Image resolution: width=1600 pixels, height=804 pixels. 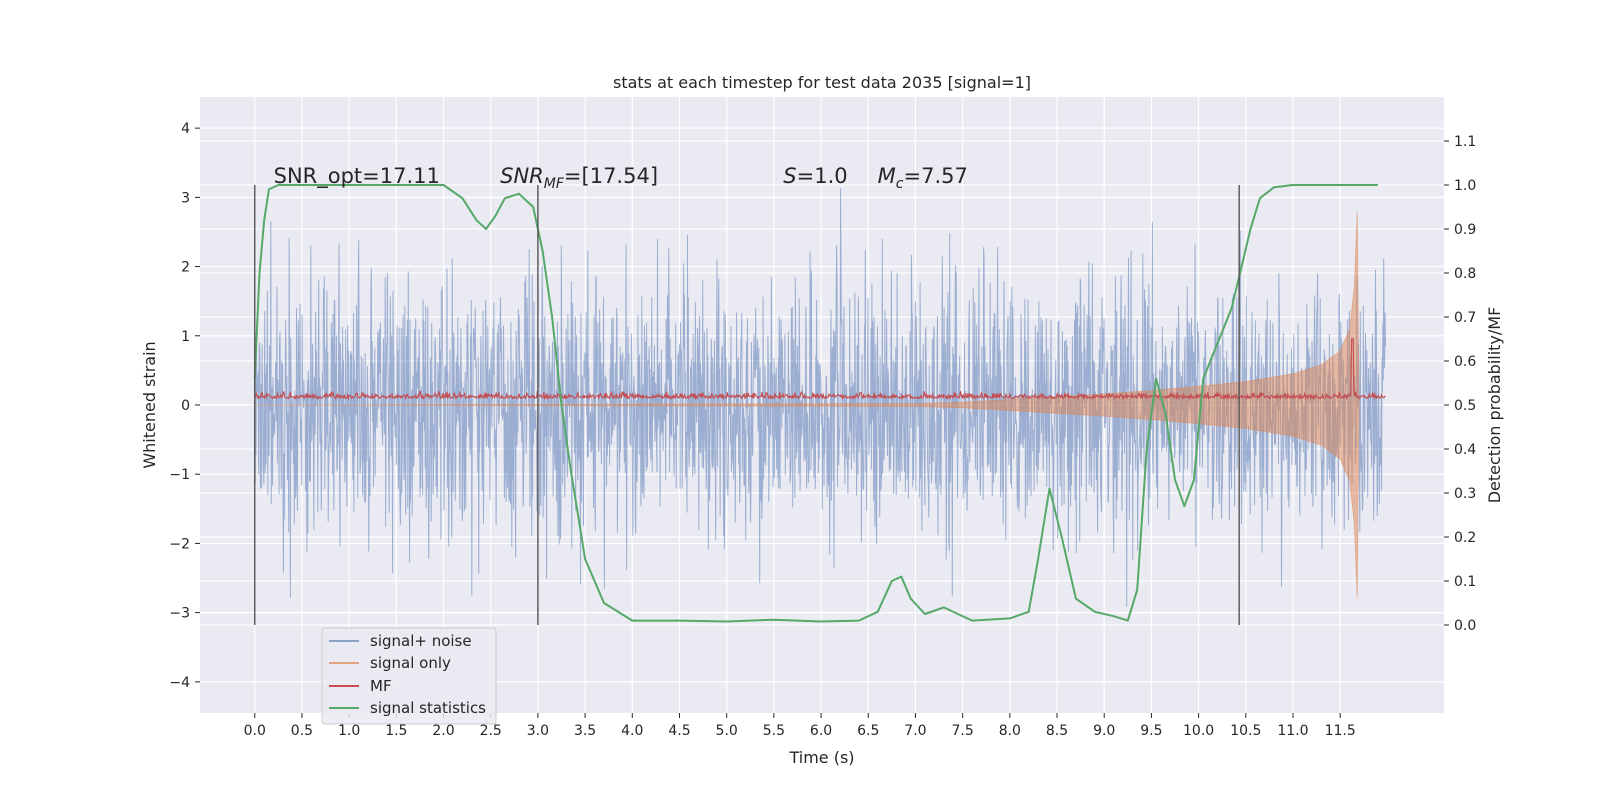 What do you see at coordinates (1104, 731) in the screenshot?
I see `x-tick-label: 9.0` at bounding box center [1104, 731].